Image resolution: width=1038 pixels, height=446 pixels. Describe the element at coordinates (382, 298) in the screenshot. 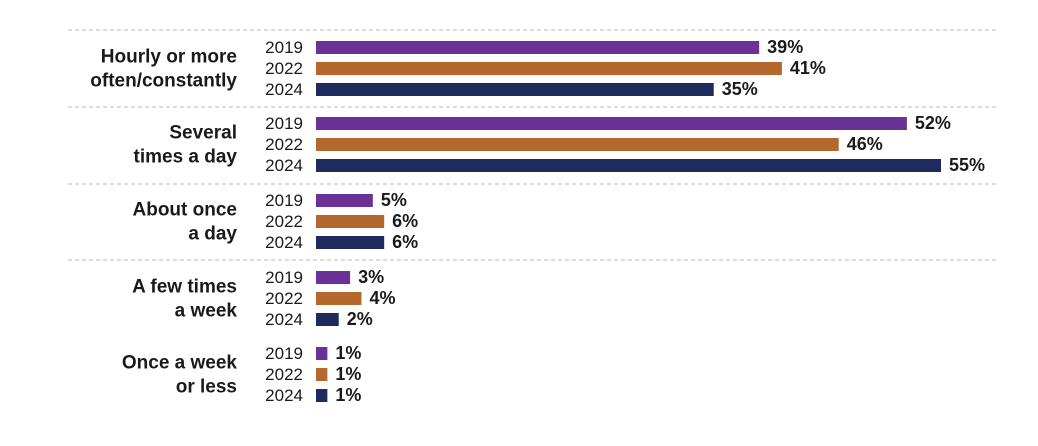

I see `value-label: 4%` at that location.